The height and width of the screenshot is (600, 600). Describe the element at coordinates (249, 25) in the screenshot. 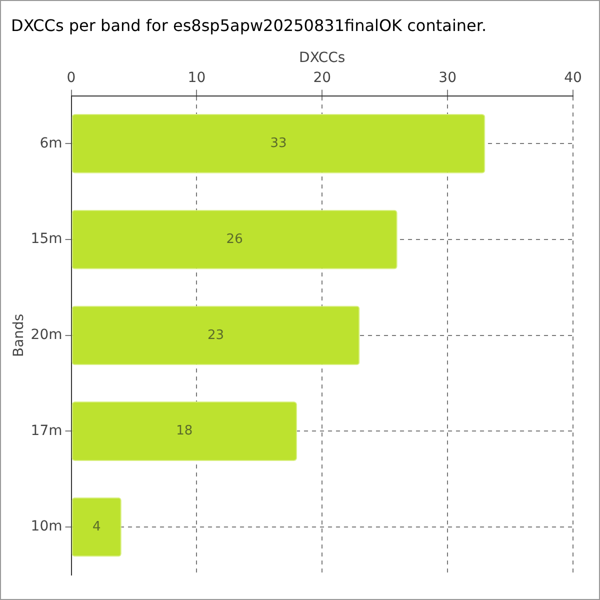

I see `chart-title: DXCCs per band for es8sp5apw20250831finalOK container.` at that location.